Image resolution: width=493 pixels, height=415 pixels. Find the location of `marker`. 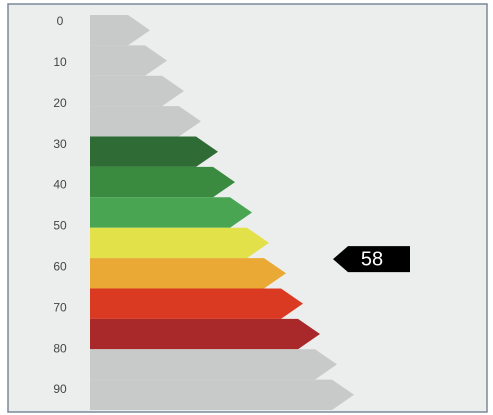

marker is located at coordinates (371, 259).